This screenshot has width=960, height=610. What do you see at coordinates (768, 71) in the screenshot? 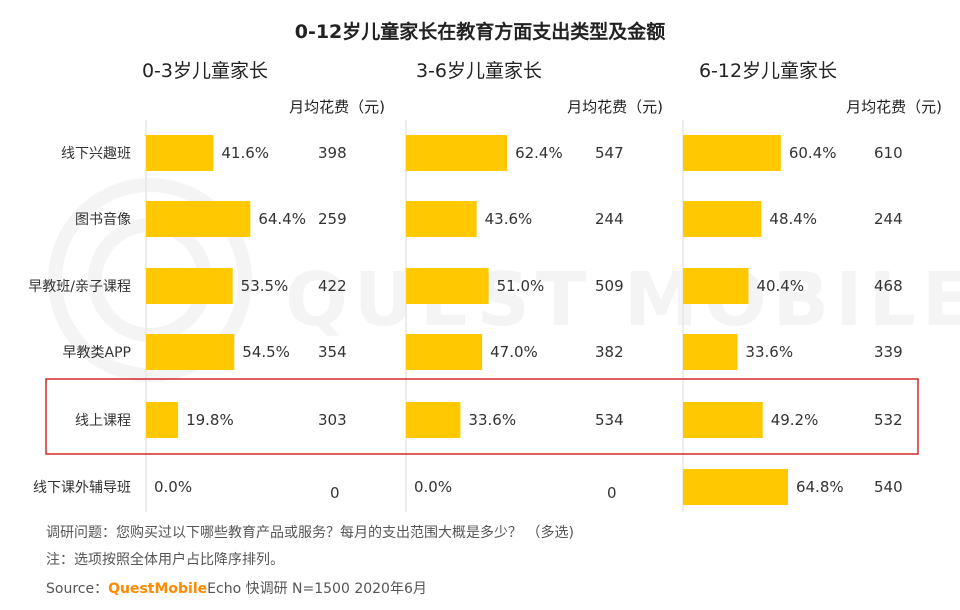
I see `panel-title: 6-12岁儿童家长` at bounding box center [768, 71].